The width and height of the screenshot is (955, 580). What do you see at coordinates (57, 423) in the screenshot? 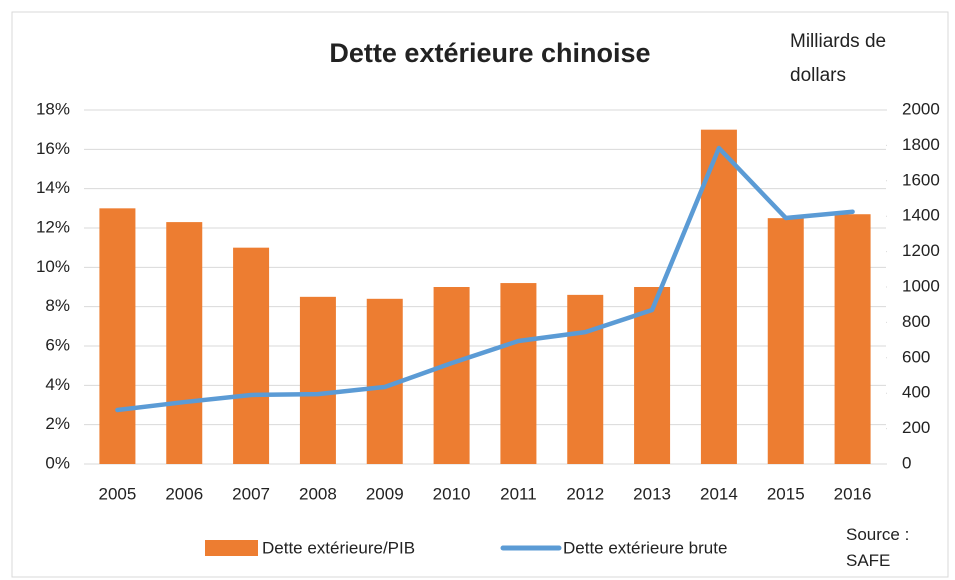
I see `y-tick-label: 2%` at bounding box center [57, 423].